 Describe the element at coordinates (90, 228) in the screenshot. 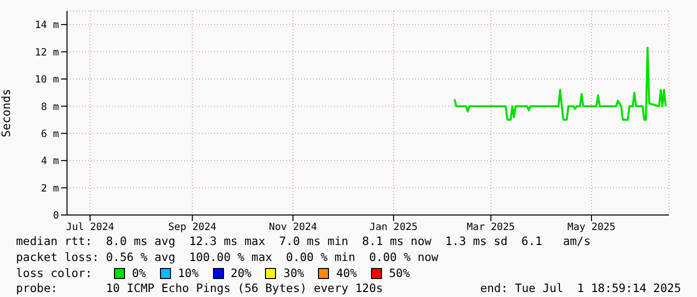

I see `x-tick-label: Jul 2024` at that location.